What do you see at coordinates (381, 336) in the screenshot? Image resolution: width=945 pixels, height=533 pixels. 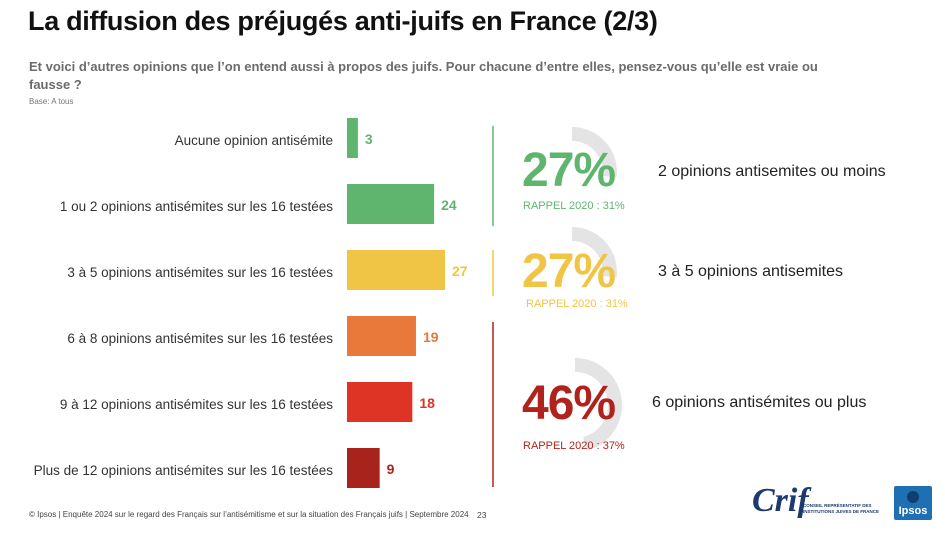 I see `bar-6-a-8-opinions-antisemites-sur-les-16-testees` at bounding box center [381, 336].